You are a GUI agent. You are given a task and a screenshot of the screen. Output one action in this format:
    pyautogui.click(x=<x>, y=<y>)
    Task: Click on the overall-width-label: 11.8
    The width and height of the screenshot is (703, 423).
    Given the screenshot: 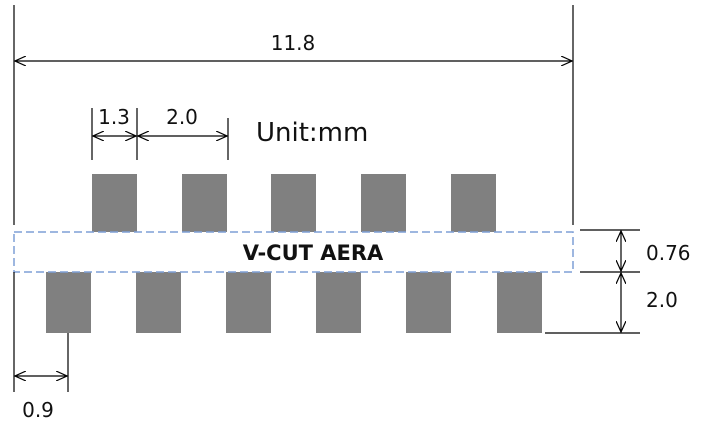 What is the action you would take?
    pyautogui.click(x=293, y=43)
    